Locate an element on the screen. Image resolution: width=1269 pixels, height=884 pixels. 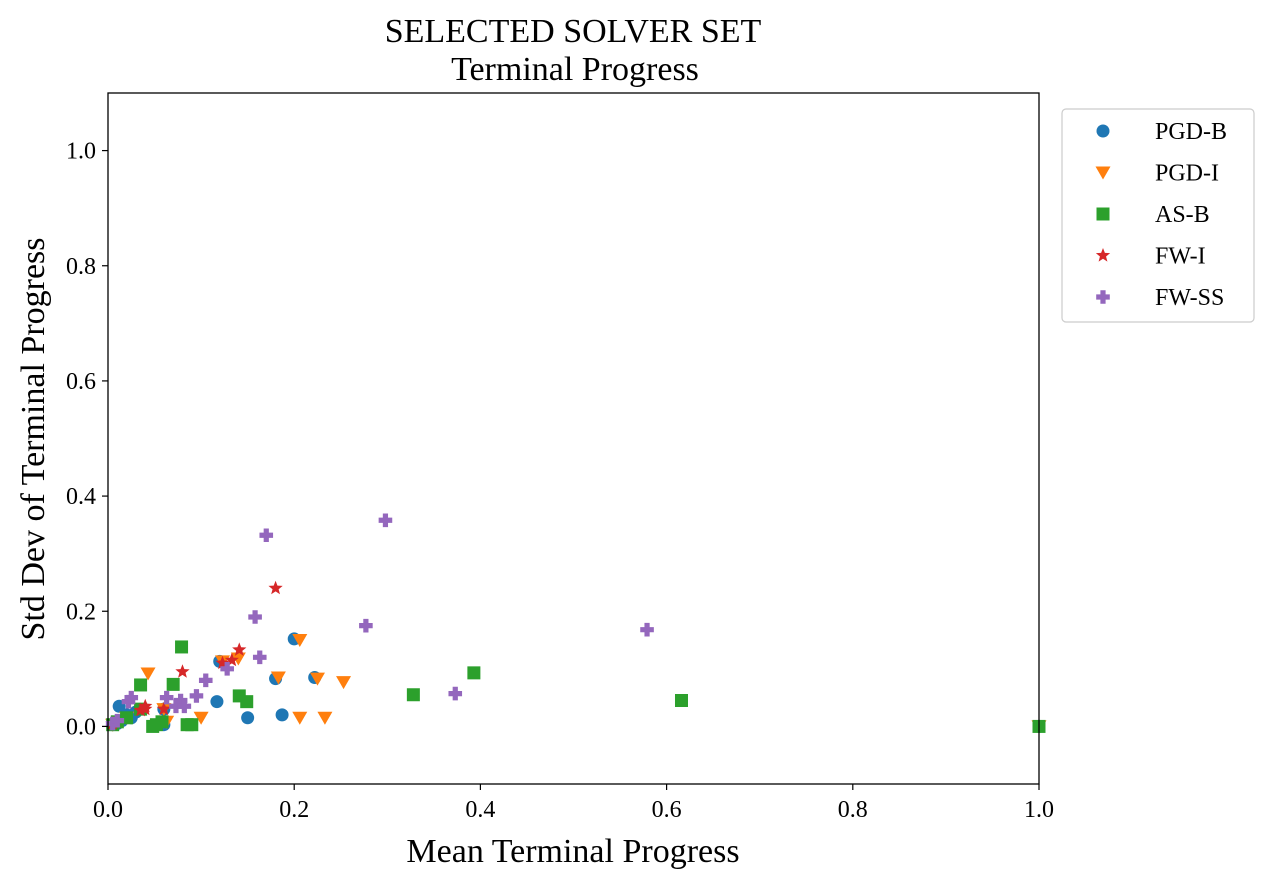
chart-title: SELECTED SOLVER SET is located at coordinates (573, 31).